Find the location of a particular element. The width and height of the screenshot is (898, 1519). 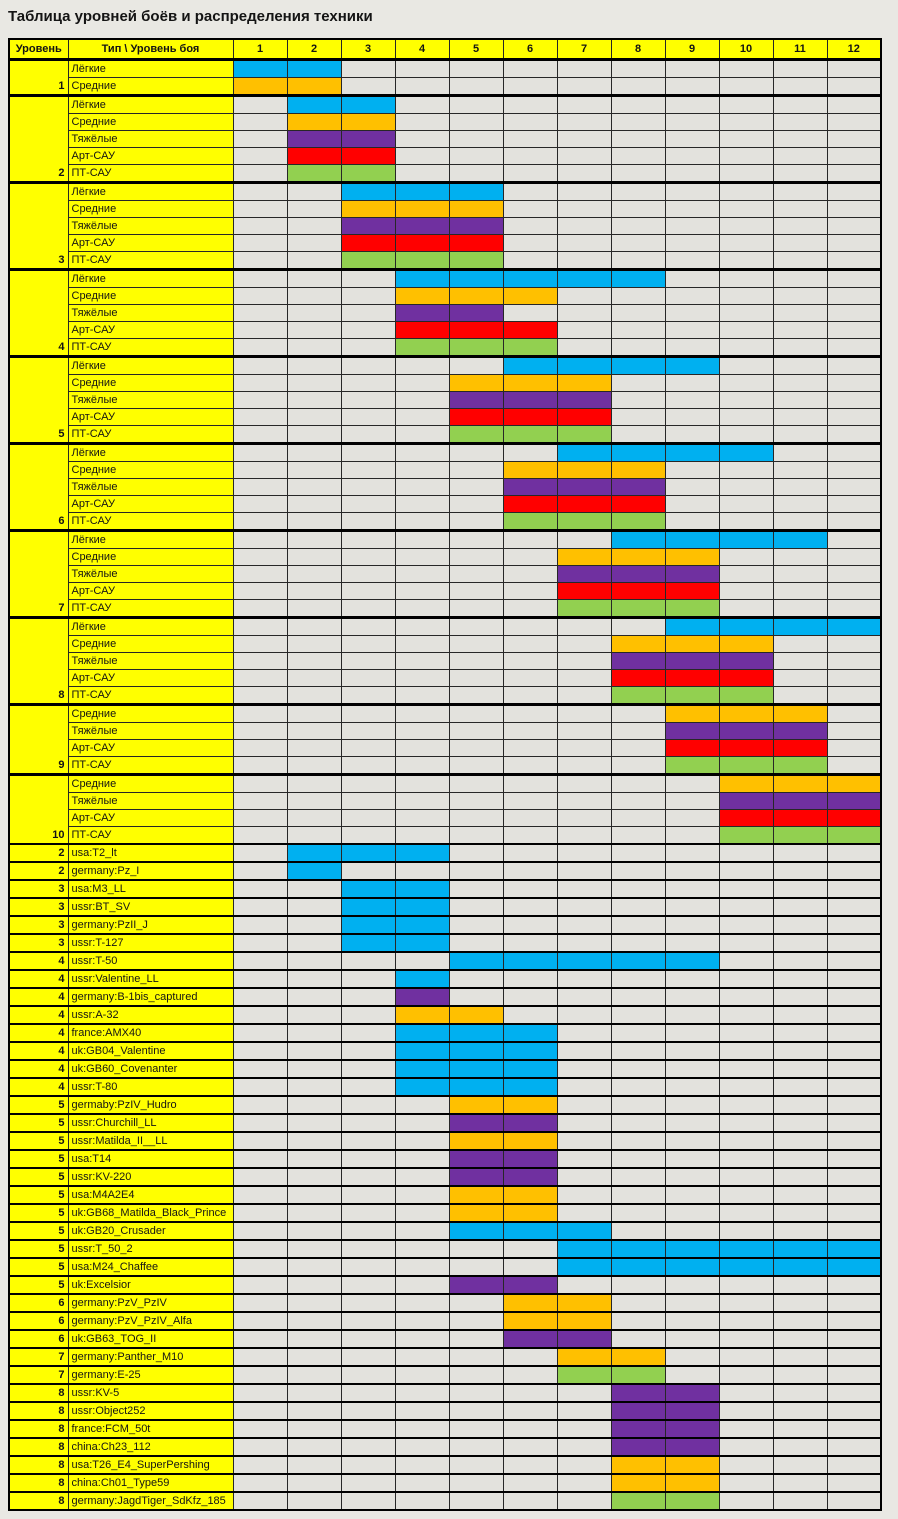

vehicle-label: usa:T26_E4_SuperPershing is located at coordinates (150, 1465).